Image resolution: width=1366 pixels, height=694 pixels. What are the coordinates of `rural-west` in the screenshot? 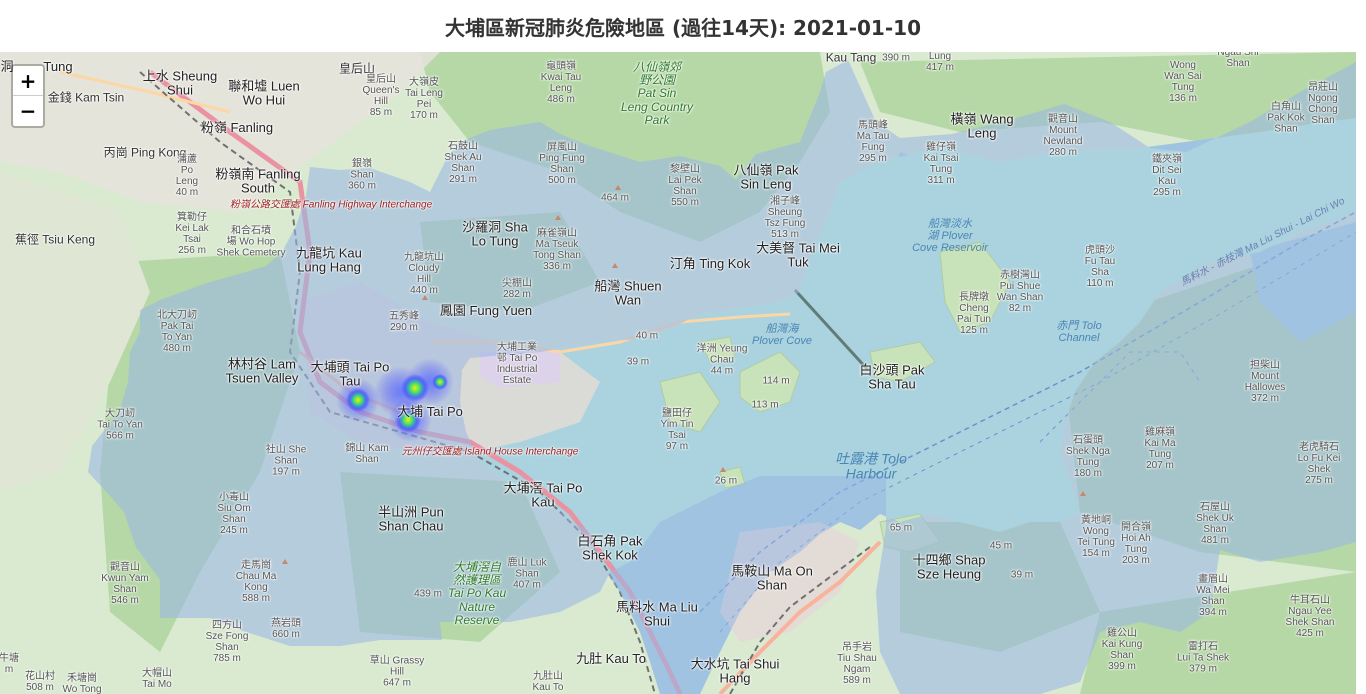 It's located at (75, 332).